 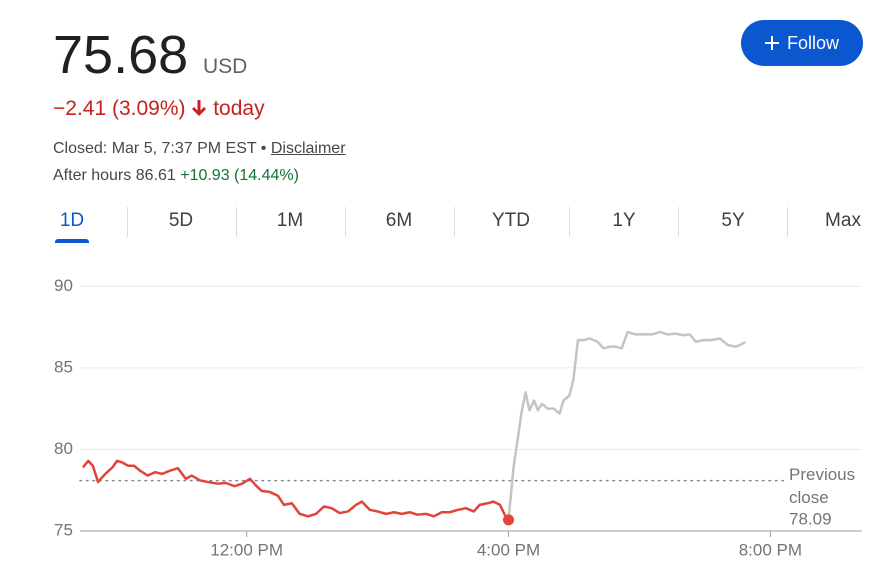 I want to click on disclaimer-link: Disclaimer, so click(x=308, y=148).